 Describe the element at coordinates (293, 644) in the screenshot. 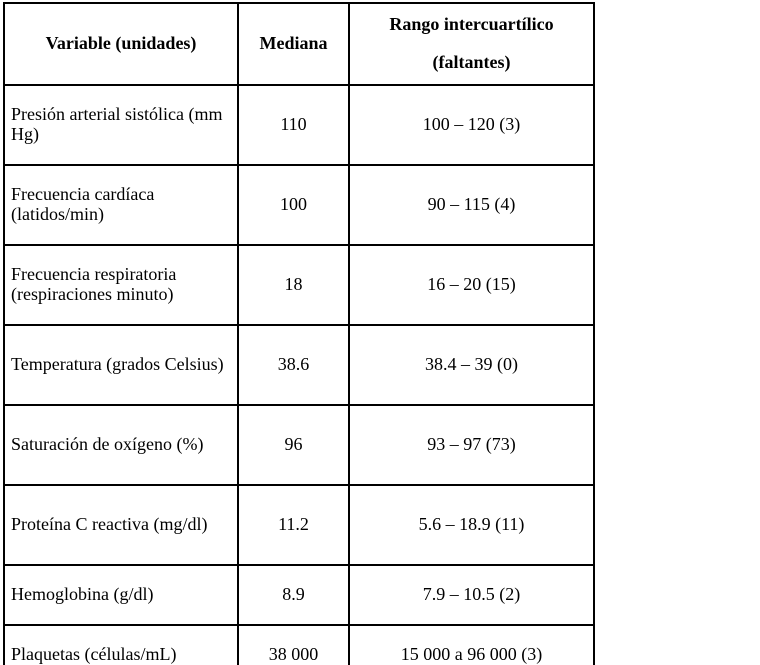

I see `cell-mediana: 38 000` at that location.